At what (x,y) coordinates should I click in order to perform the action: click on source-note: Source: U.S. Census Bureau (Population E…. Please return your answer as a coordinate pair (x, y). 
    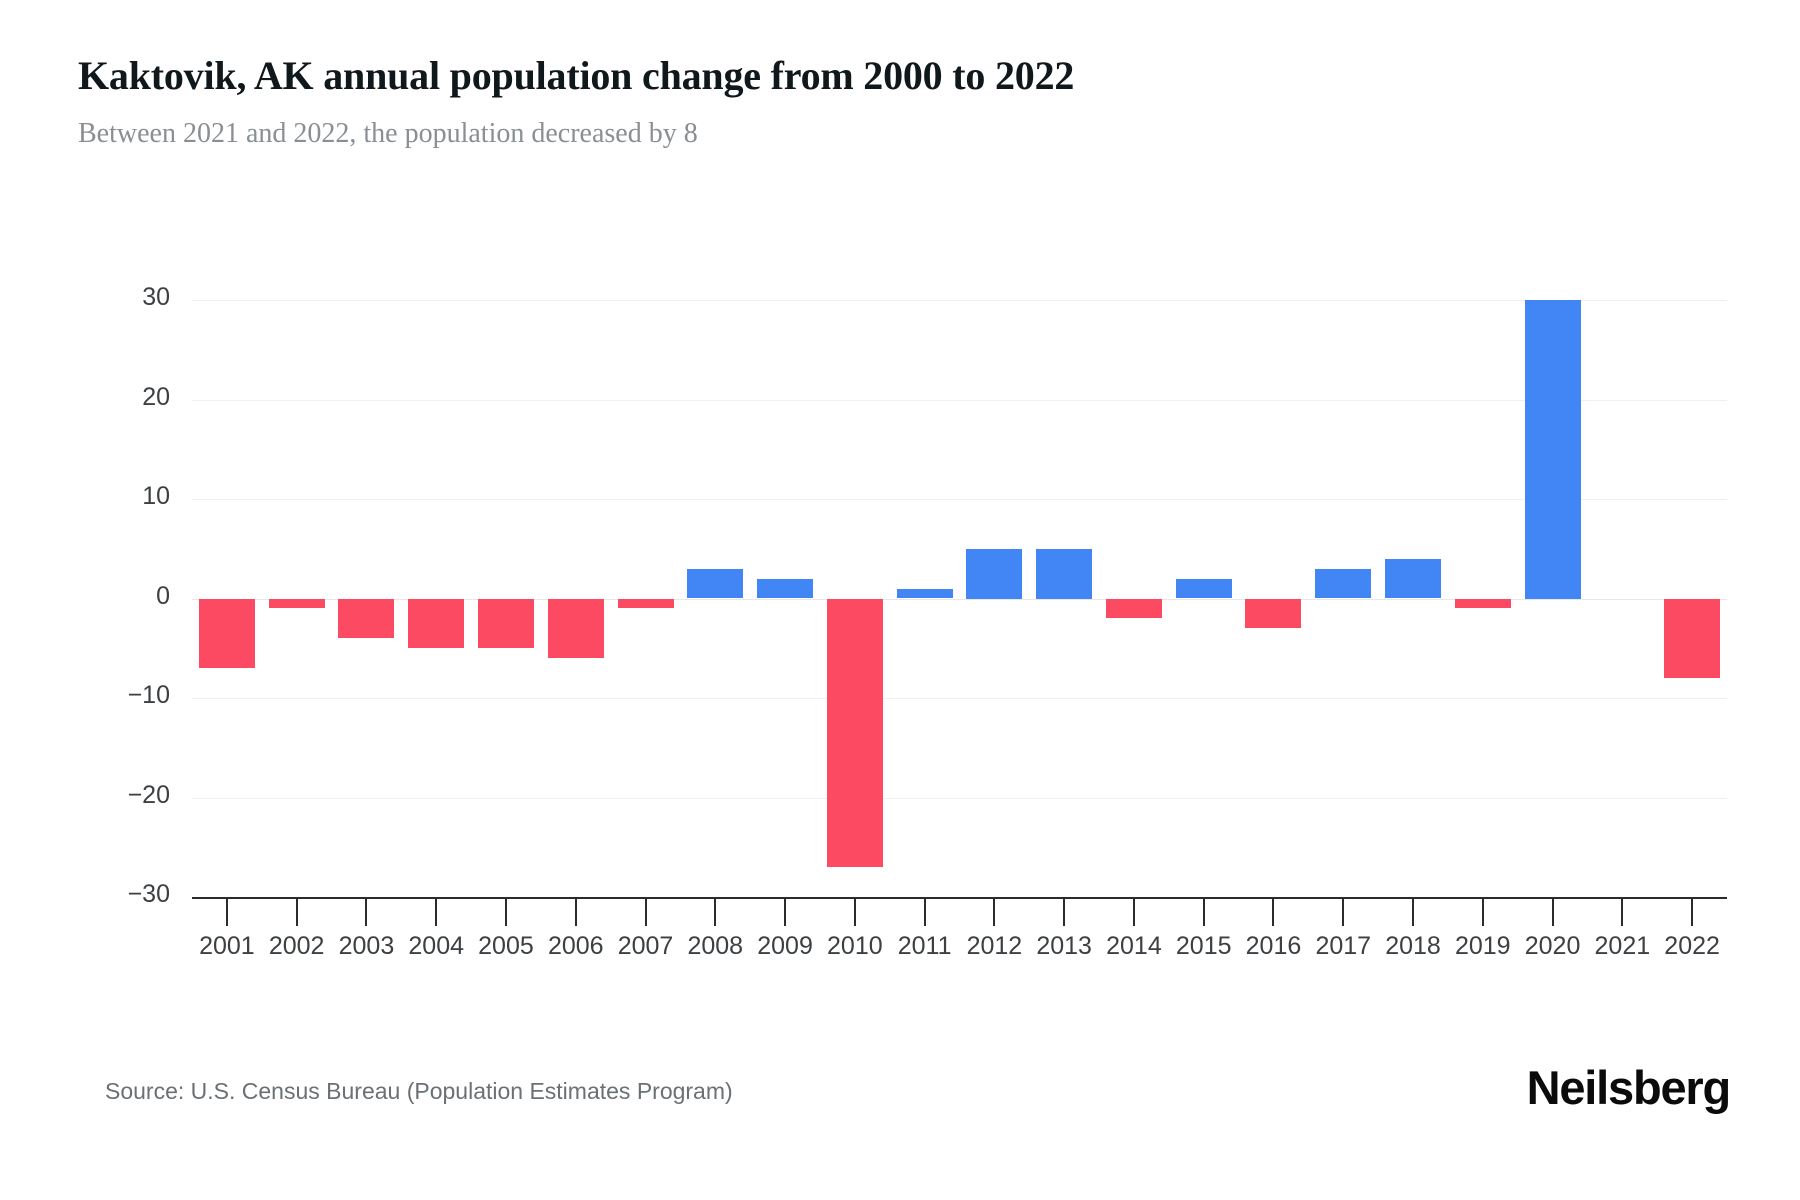
    Looking at the image, I should click on (419, 1091).